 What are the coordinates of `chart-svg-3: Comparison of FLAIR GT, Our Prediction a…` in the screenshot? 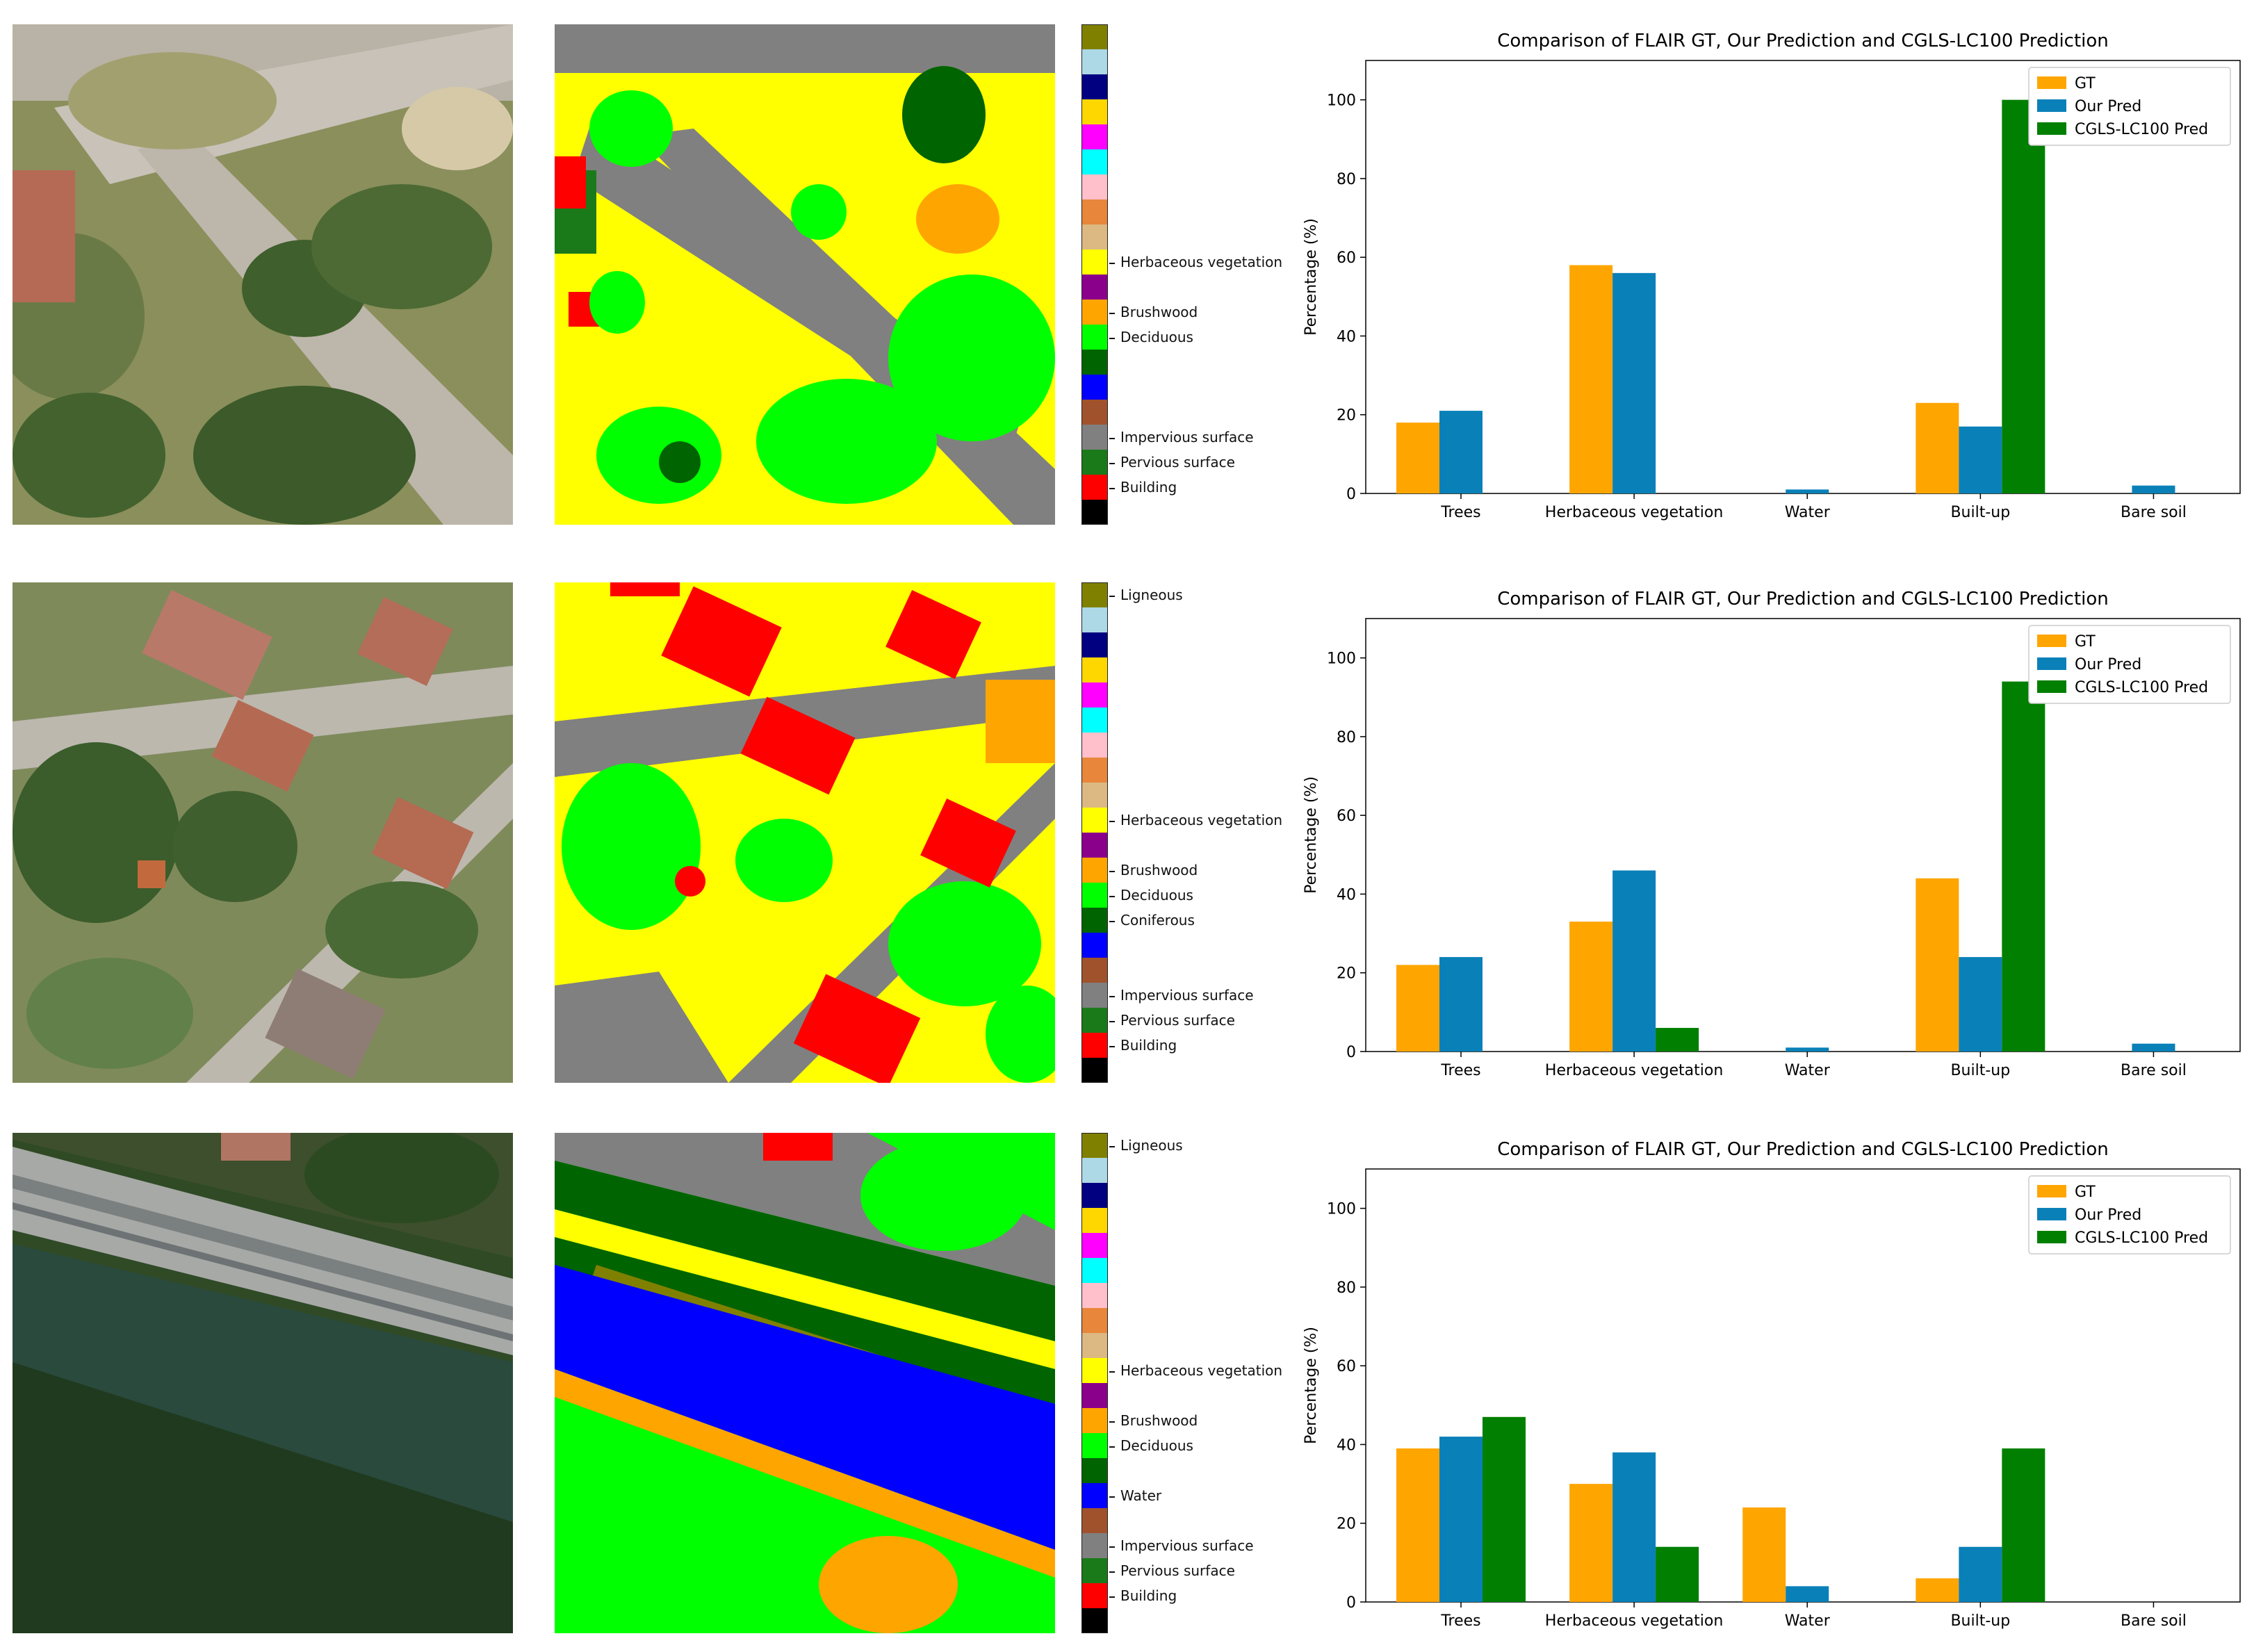 It's located at (1771, 1384).